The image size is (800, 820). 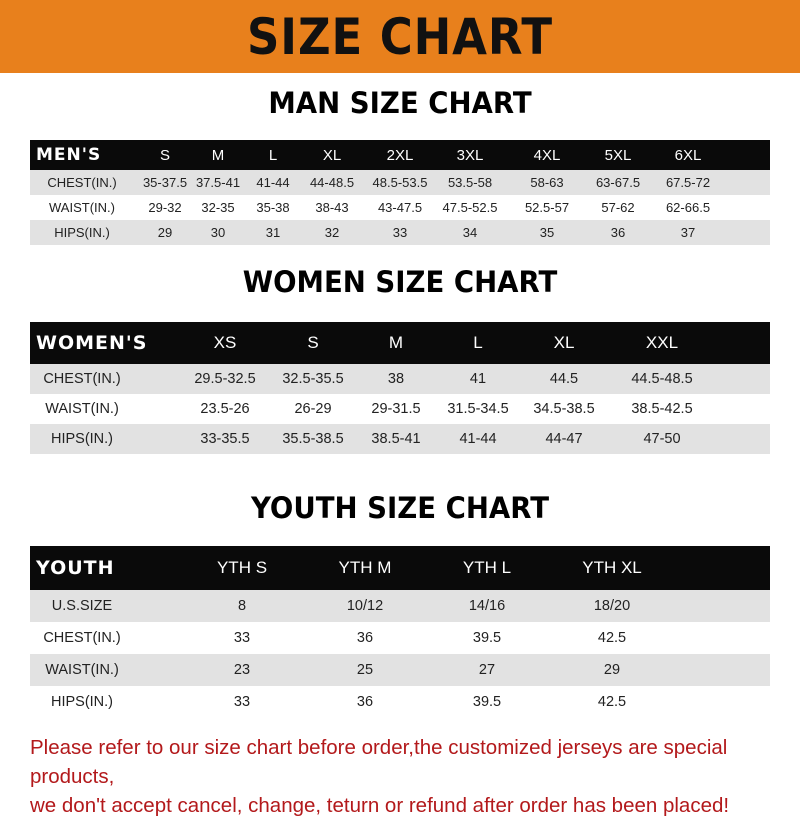 What do you see at coordinates (662, 379) in the screenshot?
I see `size-value: 44.5-48.5` at bounding box center [662, 379].